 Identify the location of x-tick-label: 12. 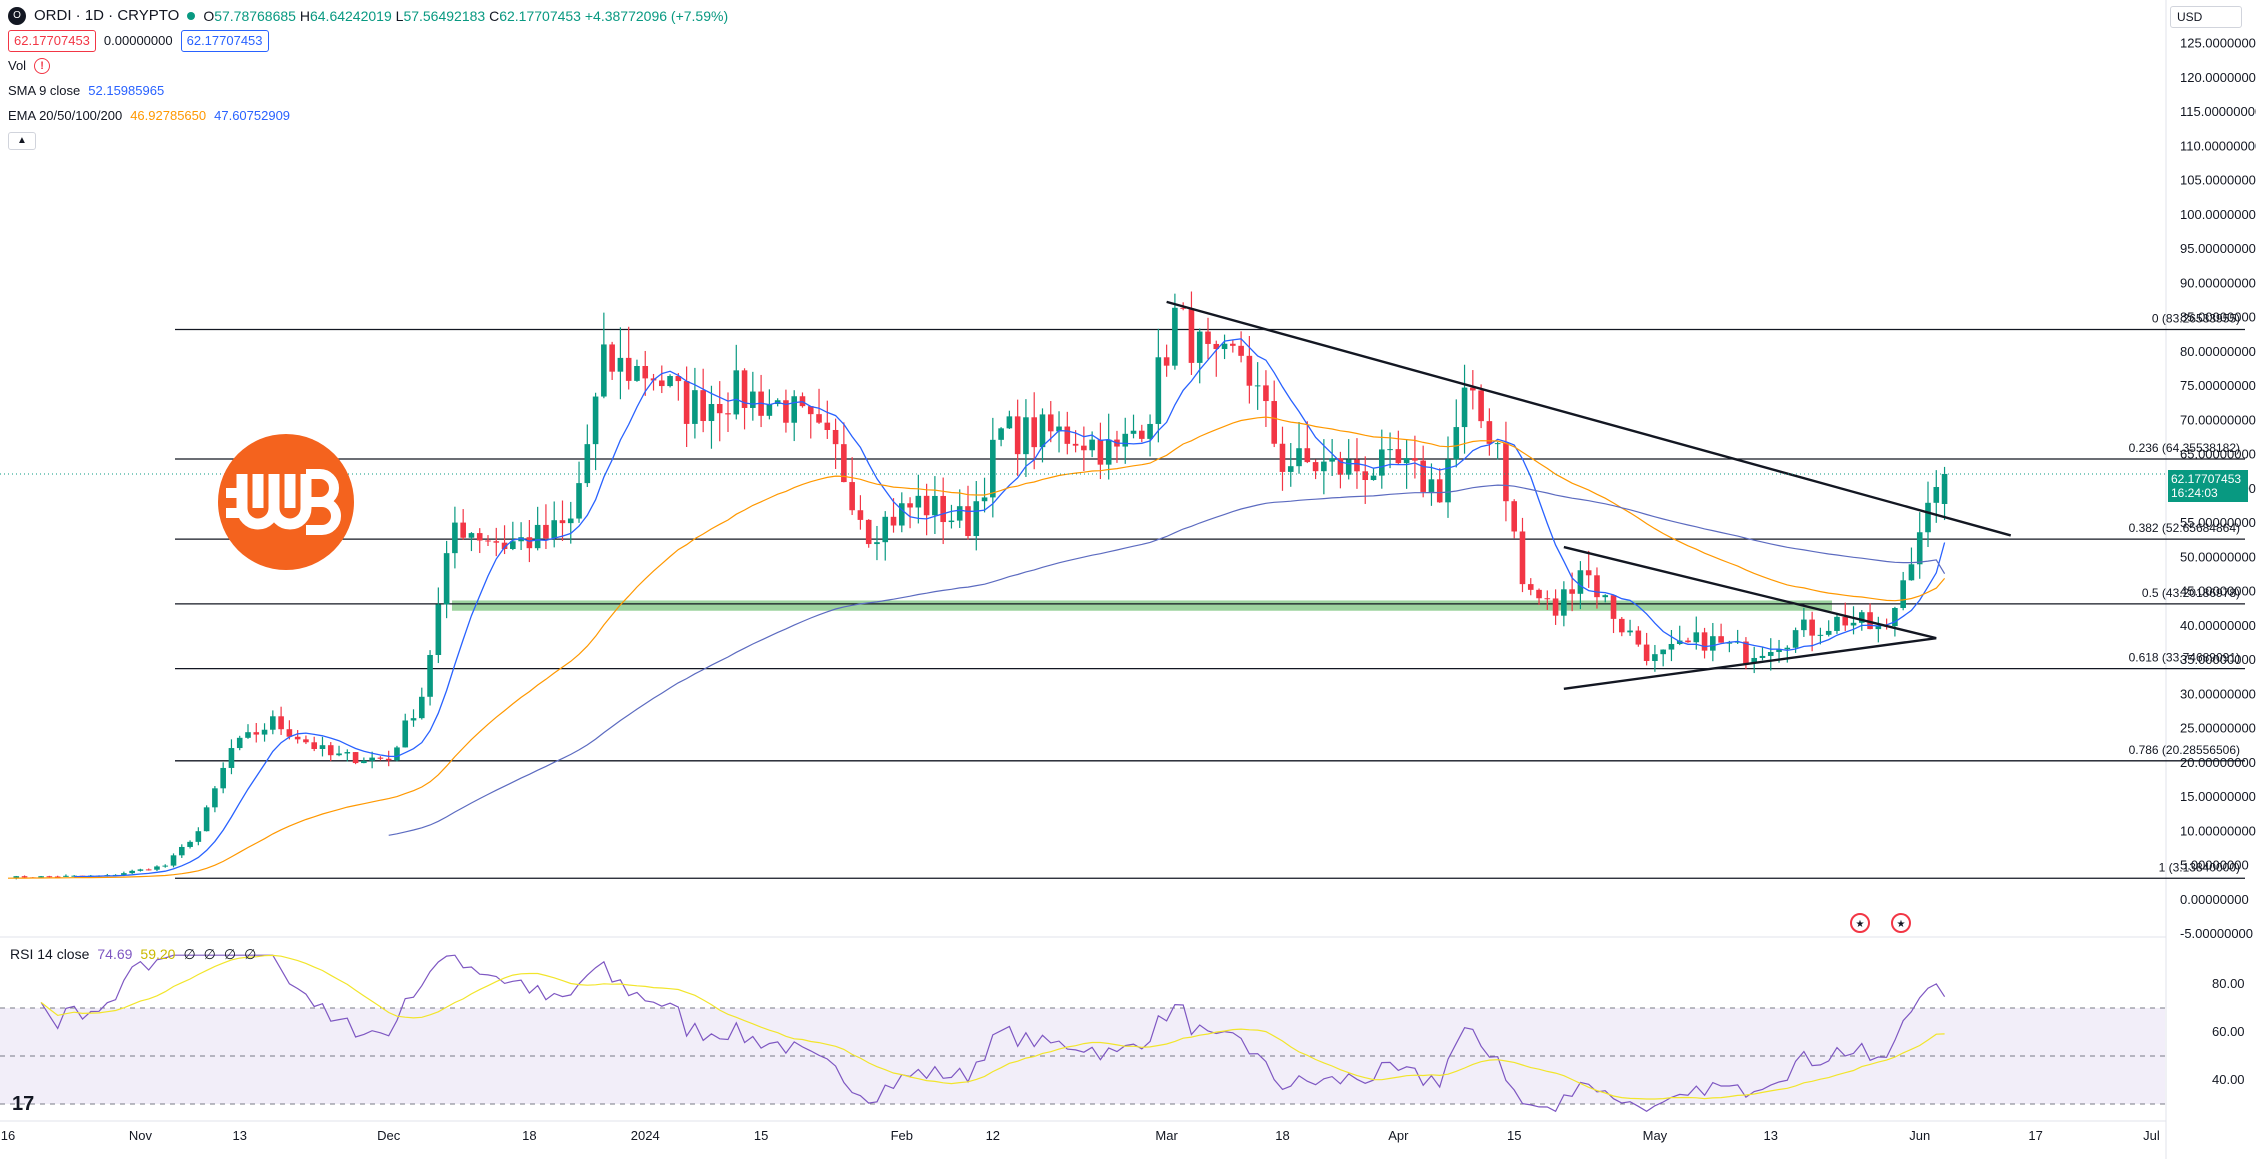
(993, 1135).